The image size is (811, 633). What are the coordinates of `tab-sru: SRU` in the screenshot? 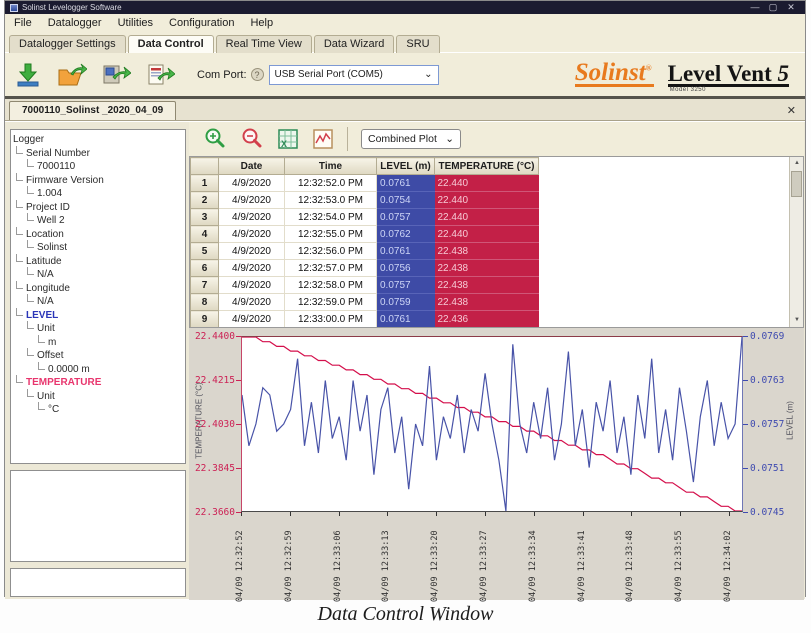 It's located at (418, 44).